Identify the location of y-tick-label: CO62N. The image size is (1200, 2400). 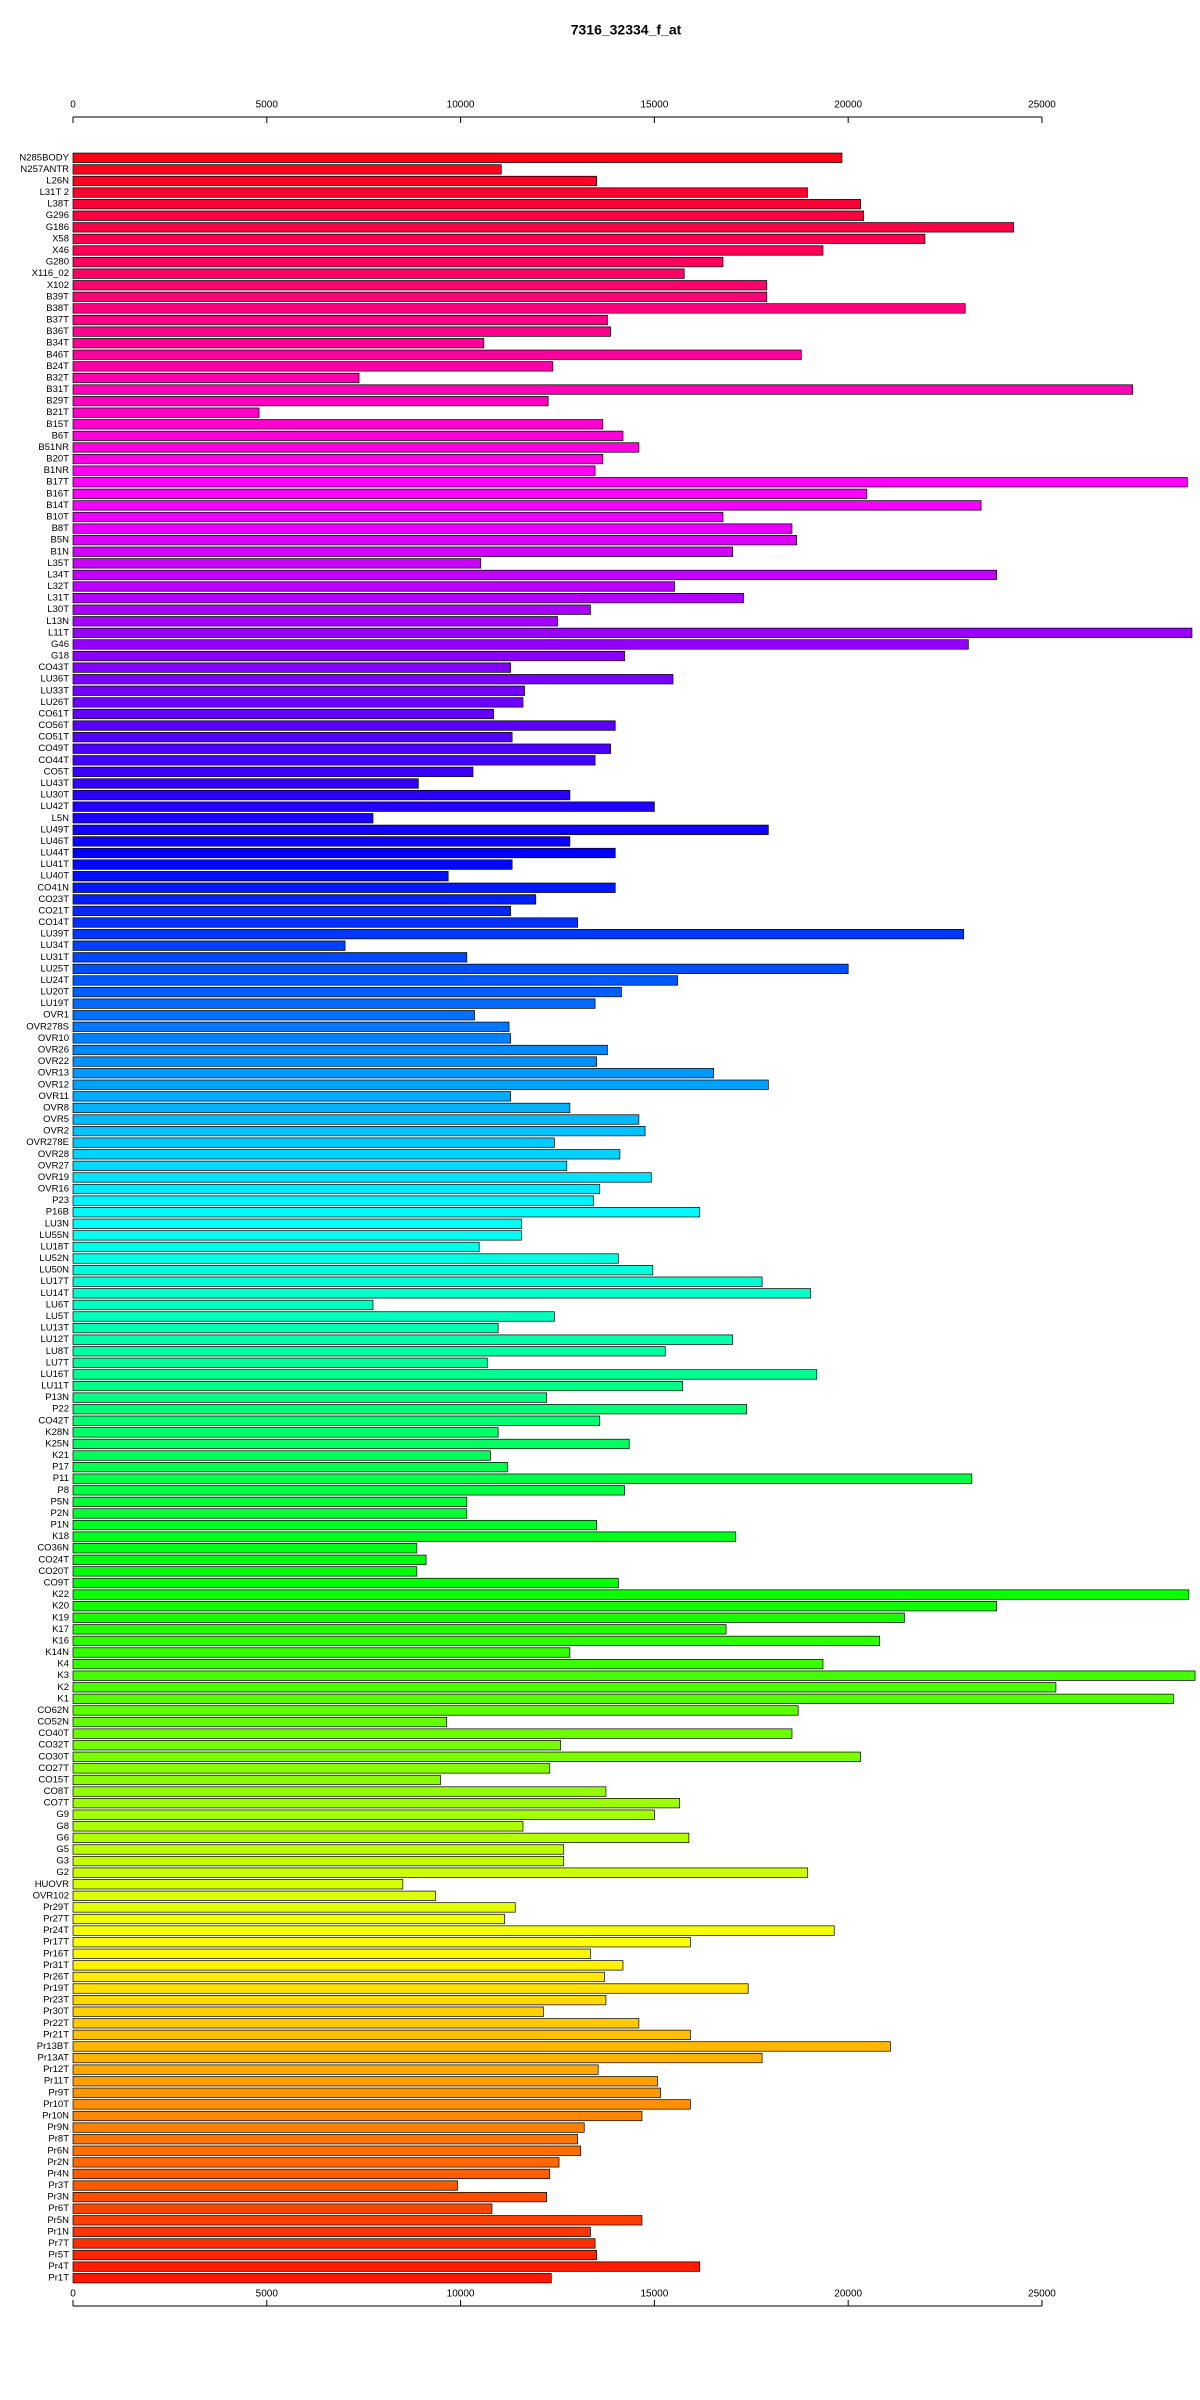
(53, 1710).